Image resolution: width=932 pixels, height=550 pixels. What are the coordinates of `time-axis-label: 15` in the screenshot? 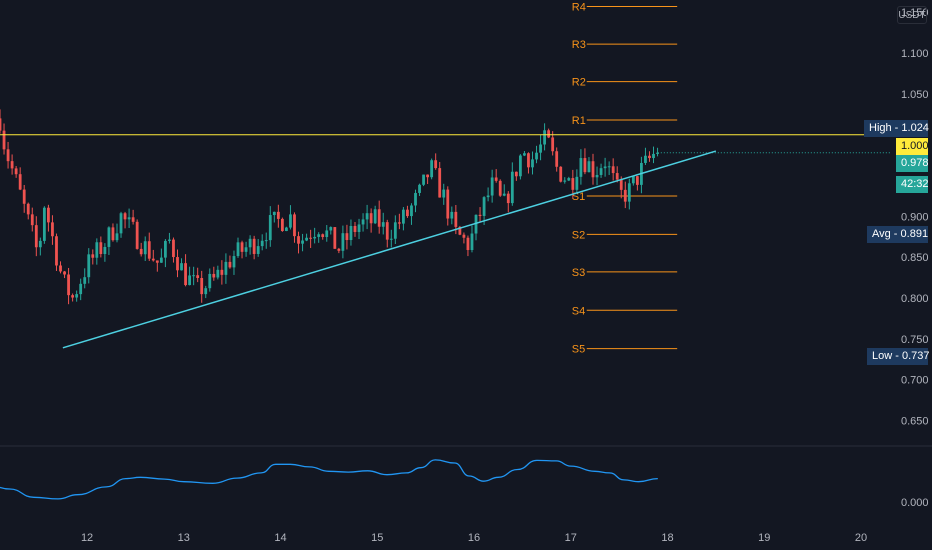 It's located at (377, 538).